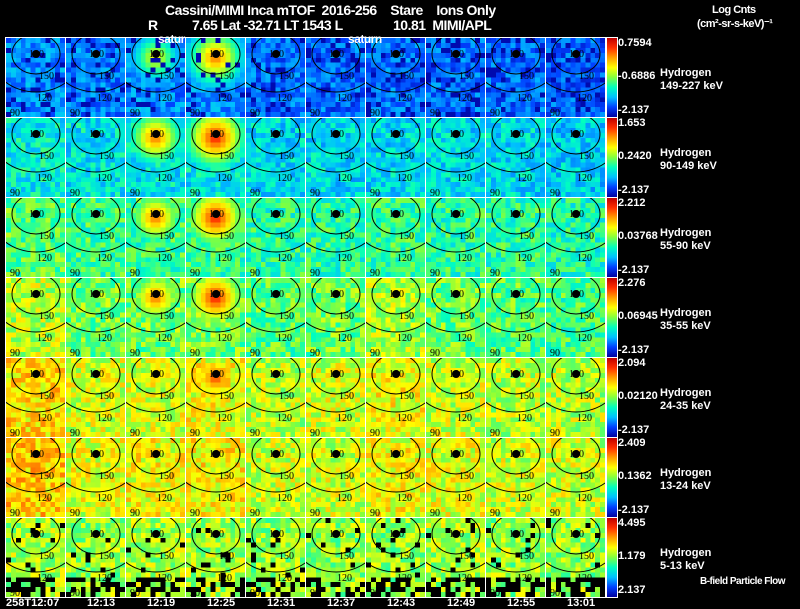 The image size is (800, 609). What do you see at coordinates (461, 603) in the screenshot?
I see `time-tick-label: 12:49` at bounding box center [461, 603].